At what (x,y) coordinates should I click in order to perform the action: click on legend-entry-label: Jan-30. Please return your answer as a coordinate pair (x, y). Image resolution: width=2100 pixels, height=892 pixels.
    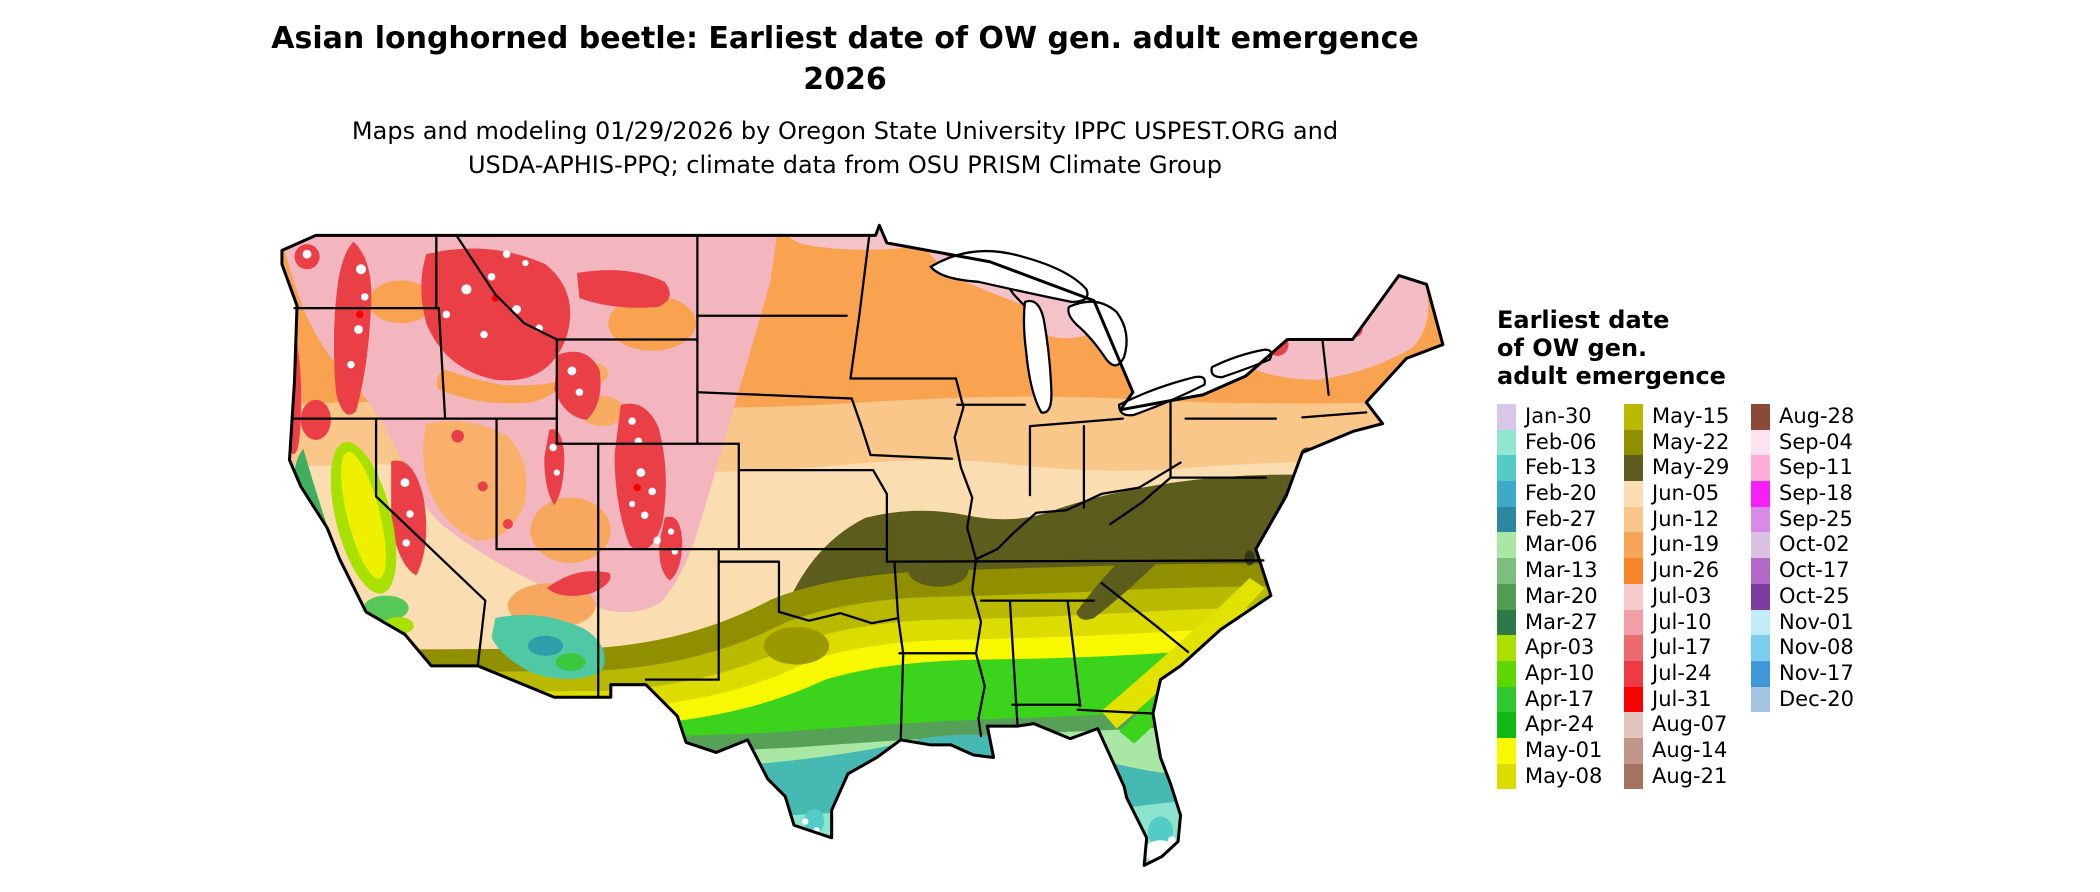
    Looking at the image, I should click on (1558, 416).